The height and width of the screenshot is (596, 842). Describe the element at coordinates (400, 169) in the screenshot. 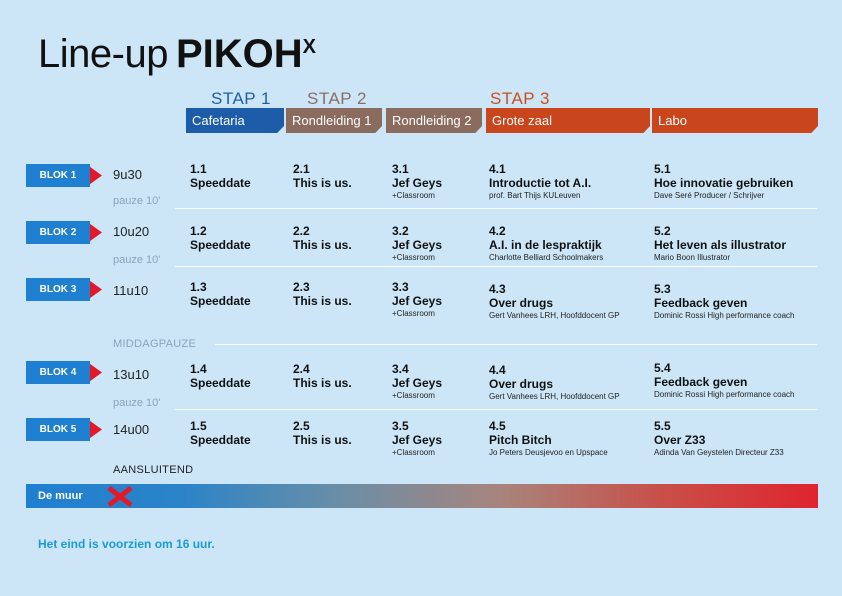

I see `session-number: 3.1` at that location.